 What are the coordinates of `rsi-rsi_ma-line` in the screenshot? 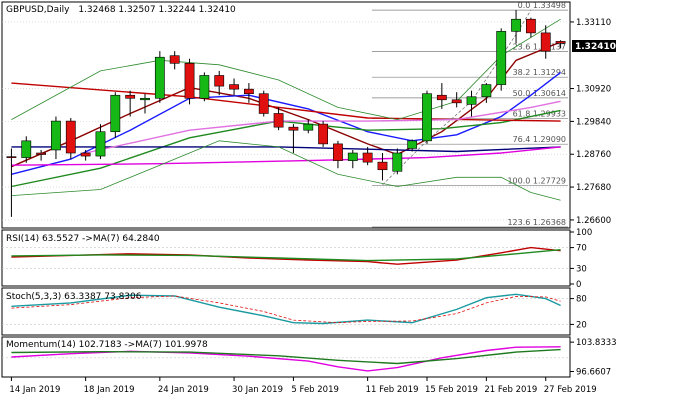 It's located at (286, 255).